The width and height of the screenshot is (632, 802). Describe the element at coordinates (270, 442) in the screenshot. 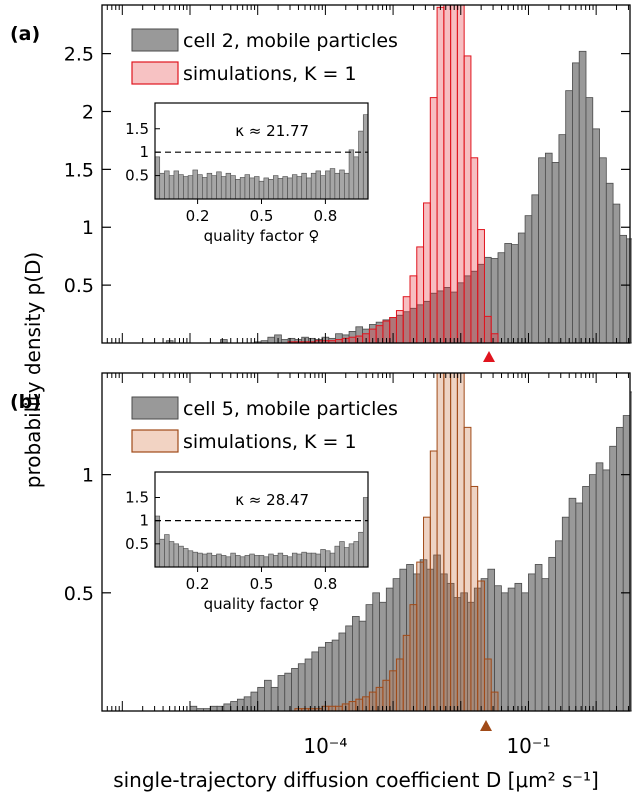

I see `legend-label-simulation: simulations, K = 1` at that location.